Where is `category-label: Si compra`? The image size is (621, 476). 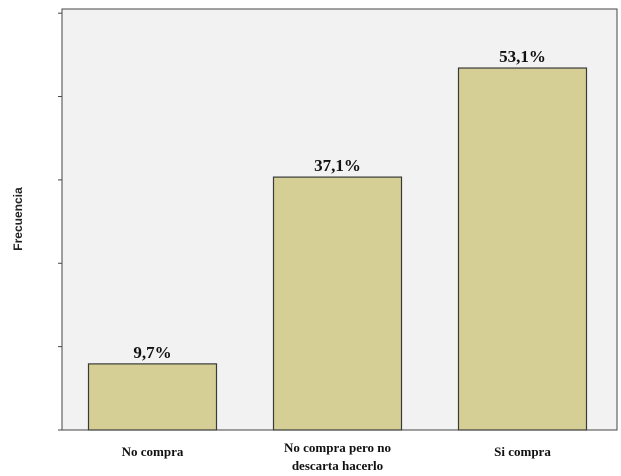
category-label: Si compra is located at coordinates (522, 451).